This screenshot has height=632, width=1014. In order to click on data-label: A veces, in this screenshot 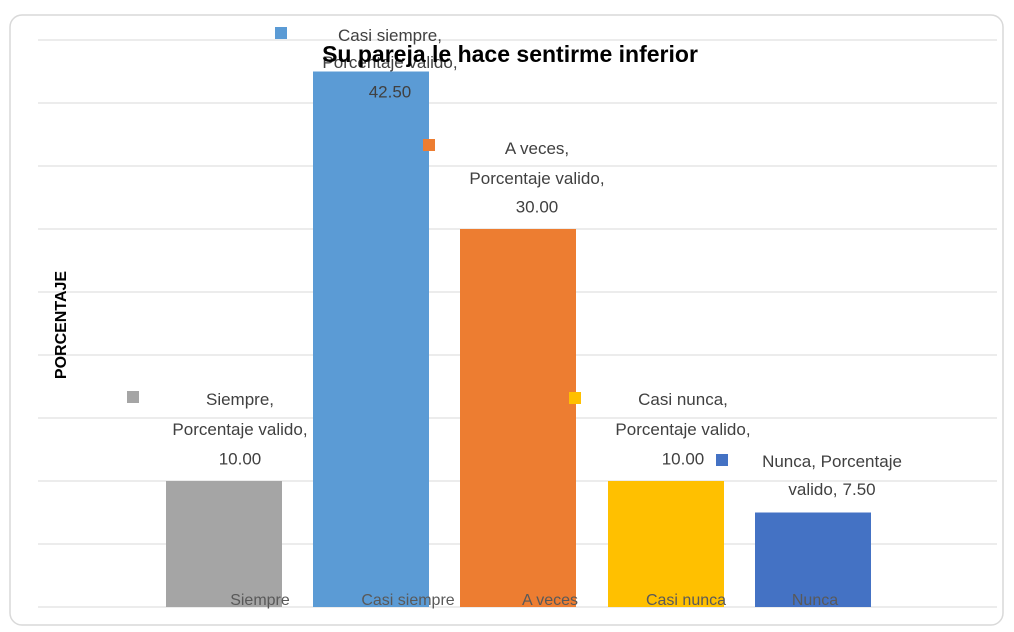, I will do `click(537, 148)`.